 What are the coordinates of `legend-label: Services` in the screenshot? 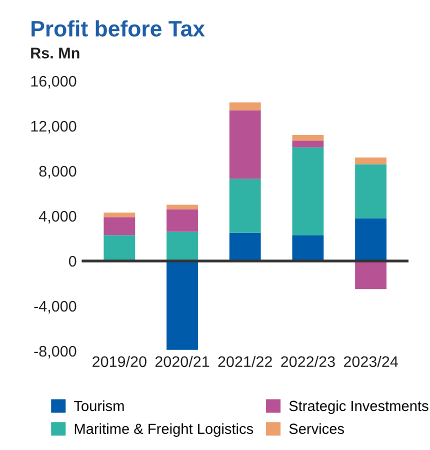 It's located at (316, 428).